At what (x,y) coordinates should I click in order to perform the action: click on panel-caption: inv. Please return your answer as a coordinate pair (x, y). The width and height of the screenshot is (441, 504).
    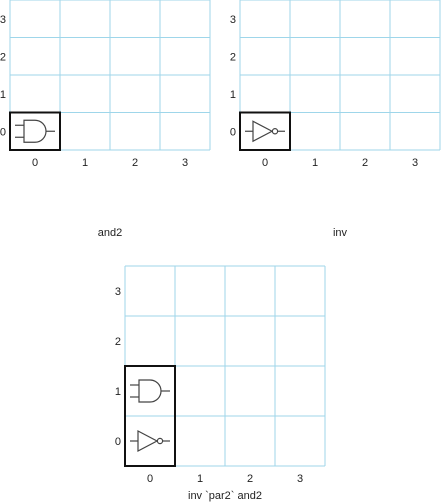
    Looking at the image, I should click on (340, 233).